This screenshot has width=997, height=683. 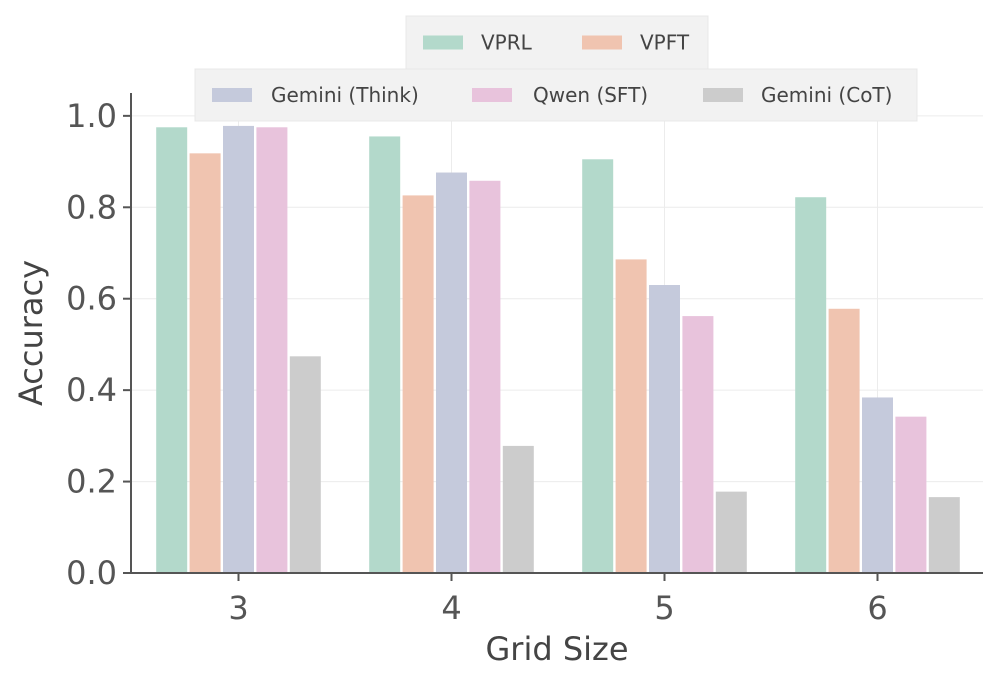 What do you see at coordinates (31, 333) in the screenshot?
I see `y-axis-title: Accuracy` at bounding box center [31, 333].